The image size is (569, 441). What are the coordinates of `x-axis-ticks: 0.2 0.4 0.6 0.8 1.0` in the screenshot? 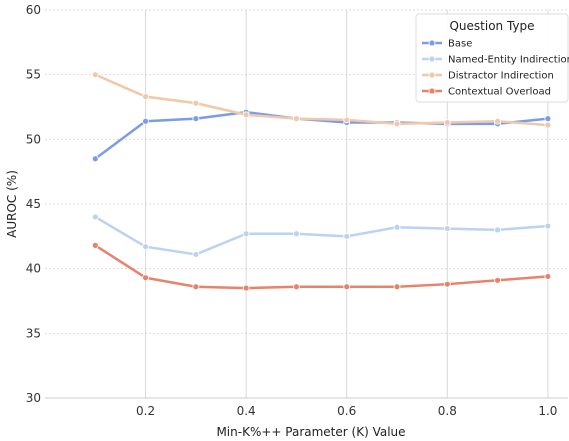 It's located at (346, 411).